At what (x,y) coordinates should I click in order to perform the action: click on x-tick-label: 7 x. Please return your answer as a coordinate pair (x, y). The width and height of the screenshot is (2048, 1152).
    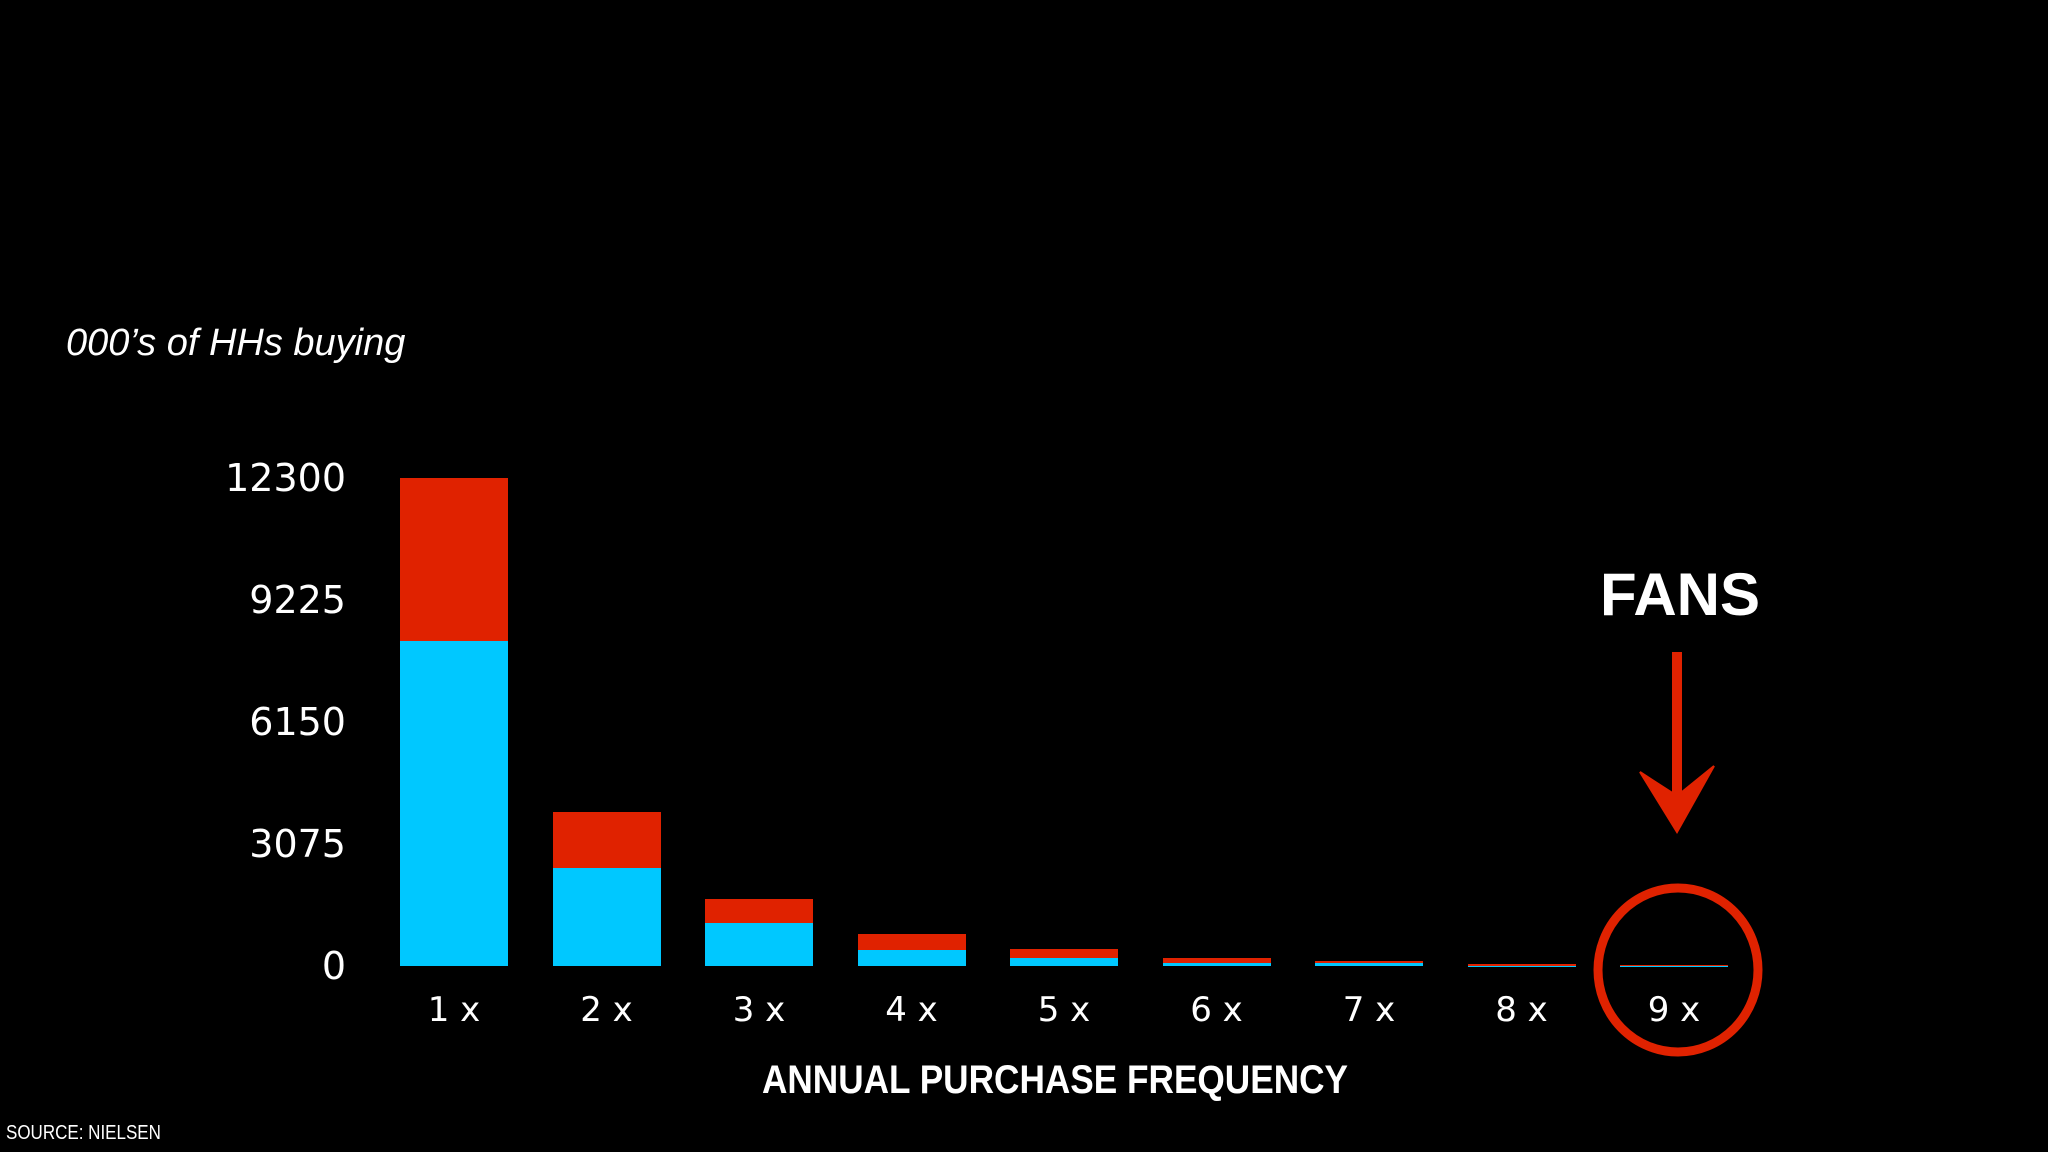
    Looking at the image, I should click on (1369, 1010).